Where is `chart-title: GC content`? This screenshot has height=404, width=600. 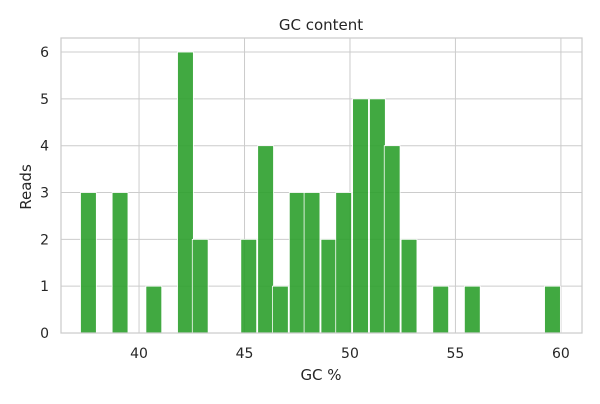 chart-title: GC content is located at coordinates (321, 25).